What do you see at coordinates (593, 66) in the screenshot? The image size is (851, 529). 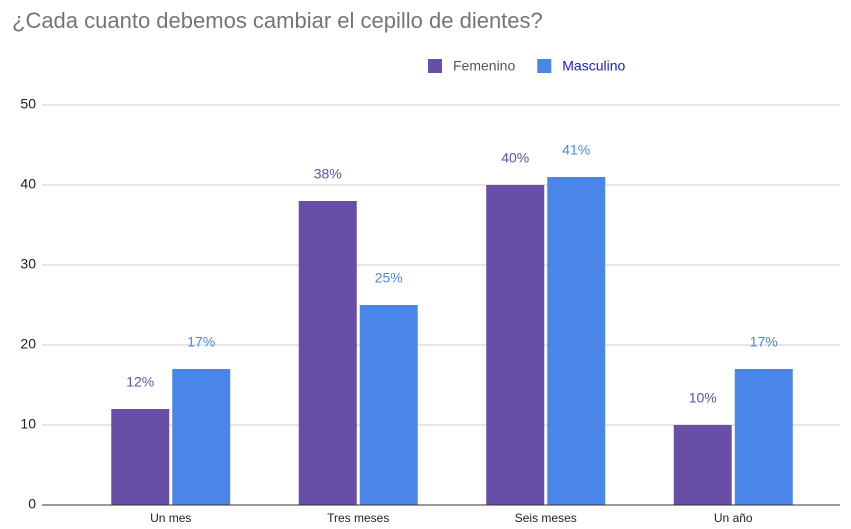 I see `legend-label: Masculino` at bounding box center [593, 66].